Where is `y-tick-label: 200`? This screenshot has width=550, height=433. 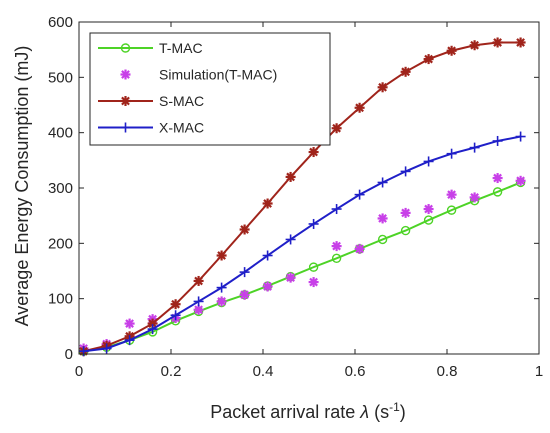 y-tick-label: 200 is located at coordinates (60, 243).